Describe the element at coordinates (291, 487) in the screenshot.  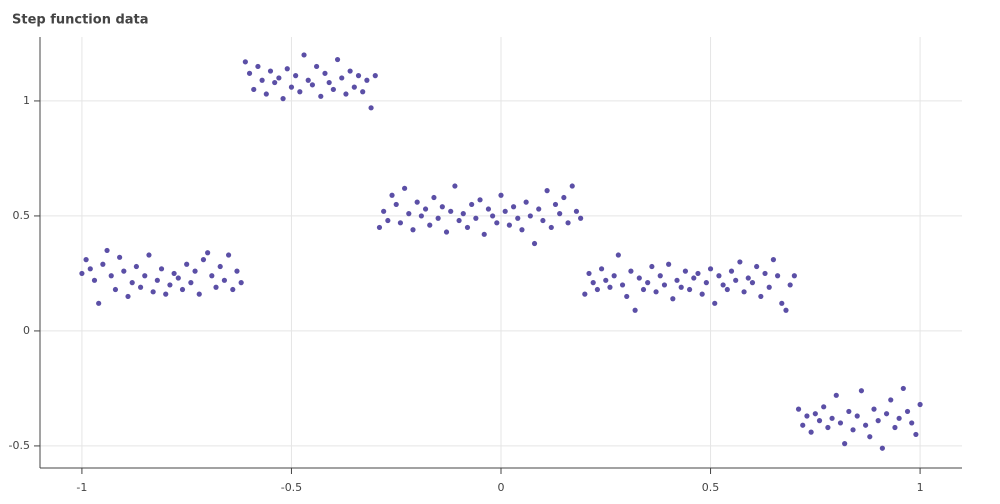
I see `x-tick-label: -0.5` at that location.